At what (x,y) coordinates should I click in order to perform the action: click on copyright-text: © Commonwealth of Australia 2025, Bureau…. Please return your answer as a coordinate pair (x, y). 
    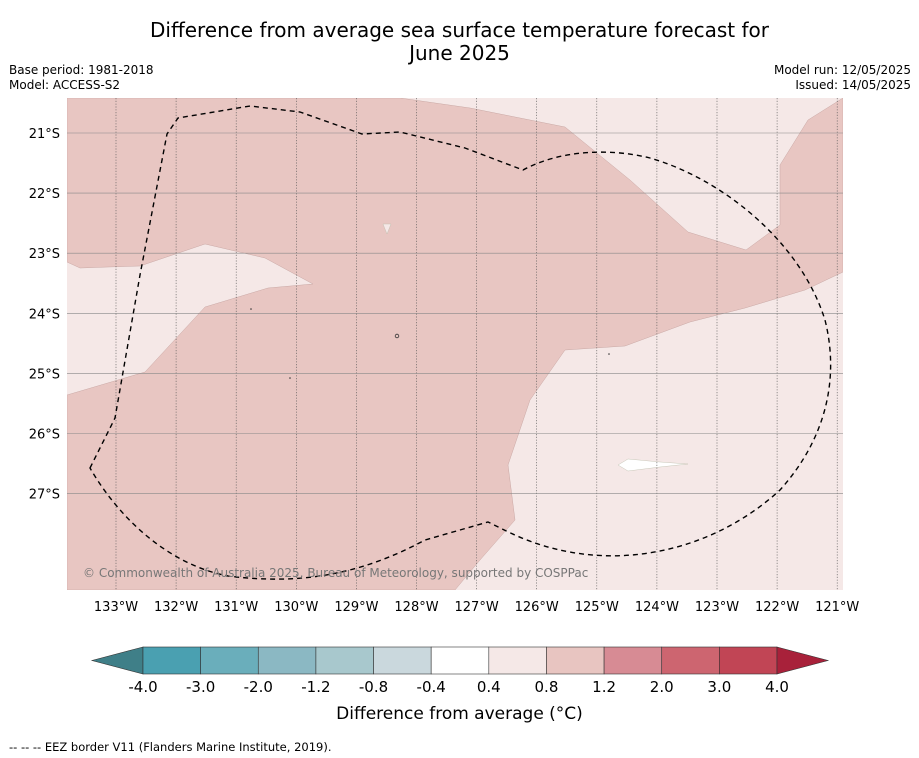
    Looking at the image, I should click on (335, 573).